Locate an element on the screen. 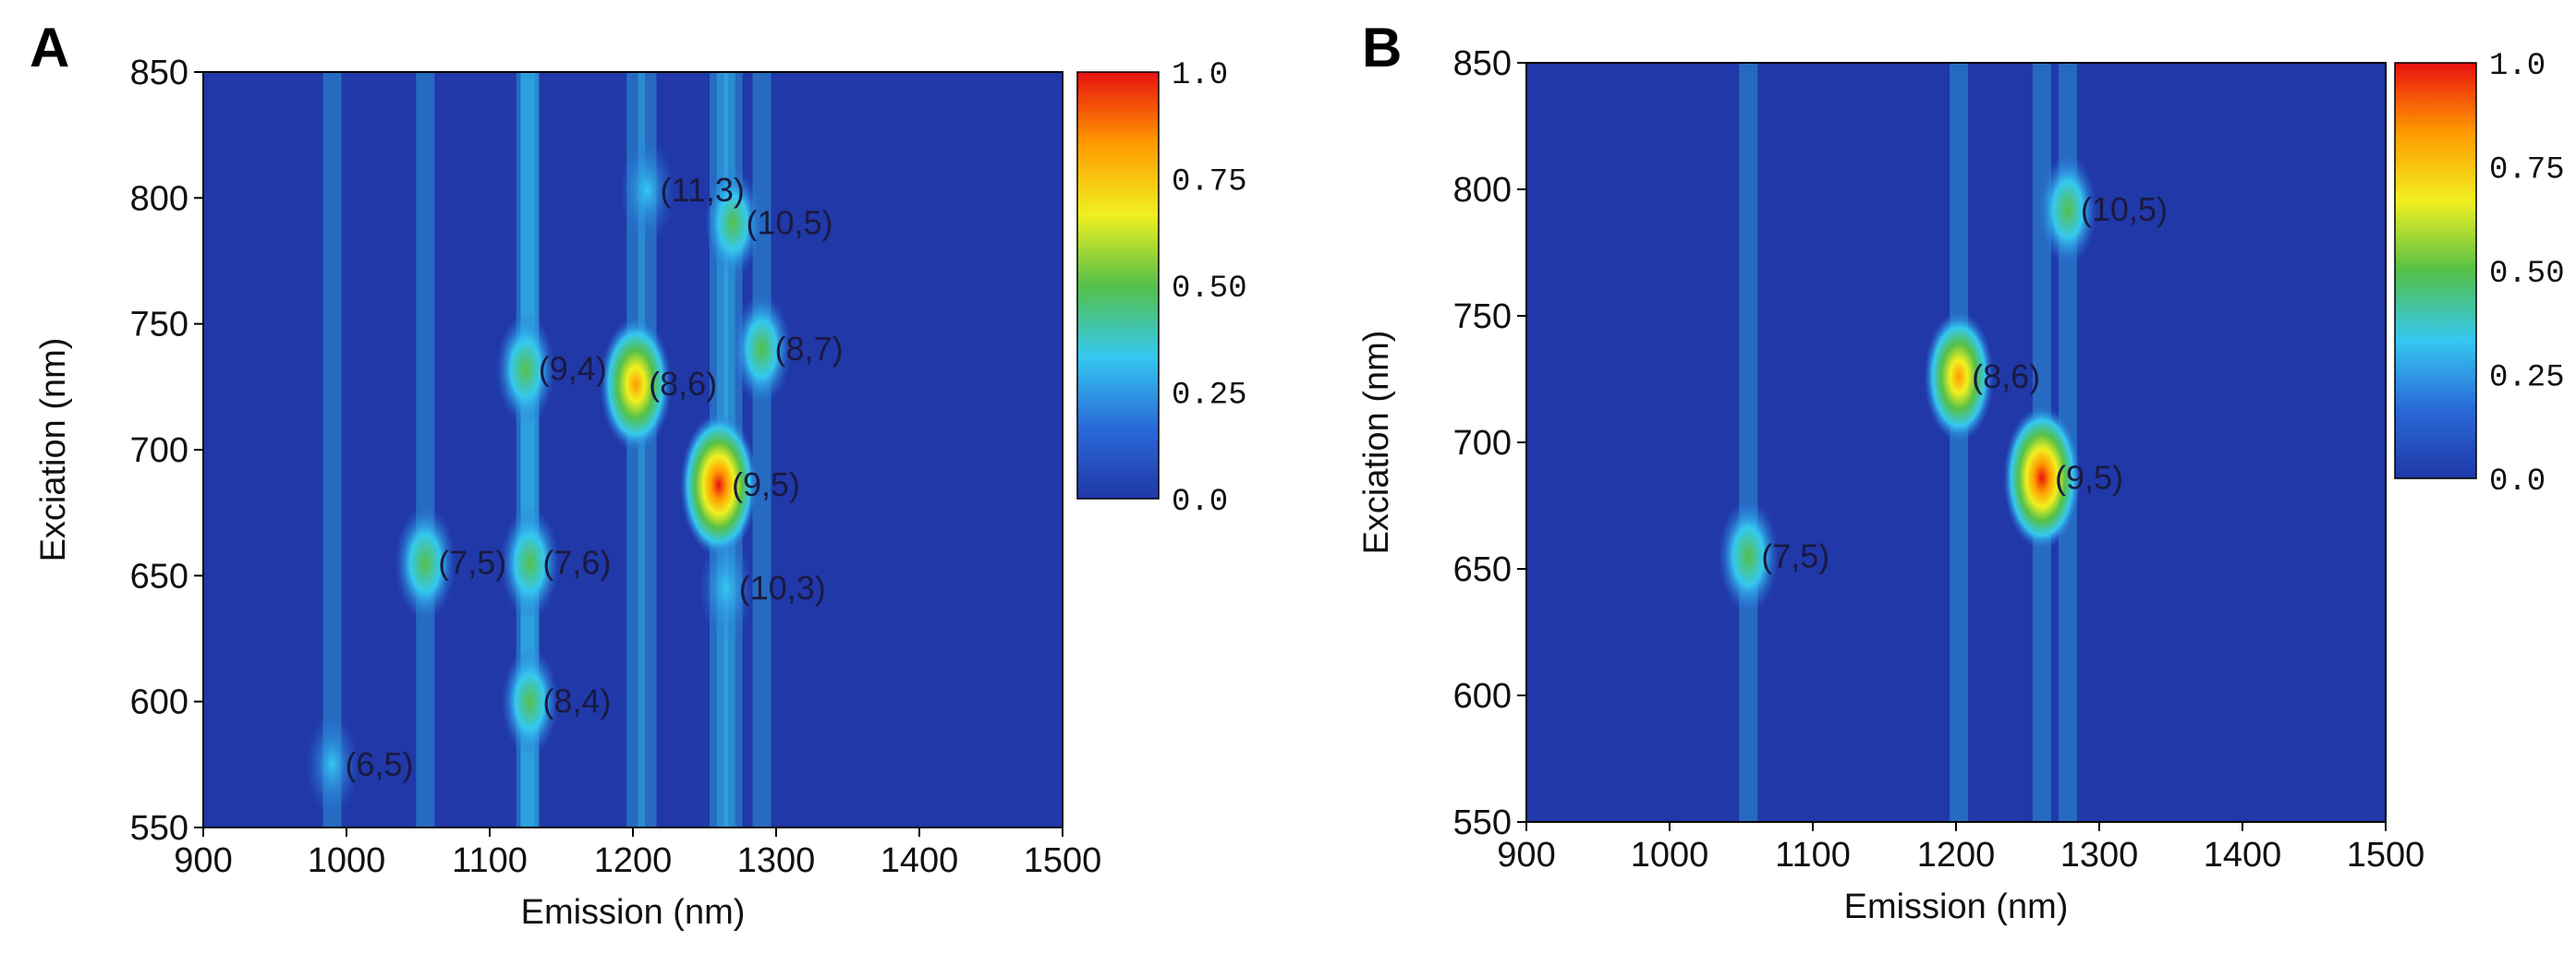 The image size is (2576, 966). peak-label: (8,7) is located at coordinates (809, 349).